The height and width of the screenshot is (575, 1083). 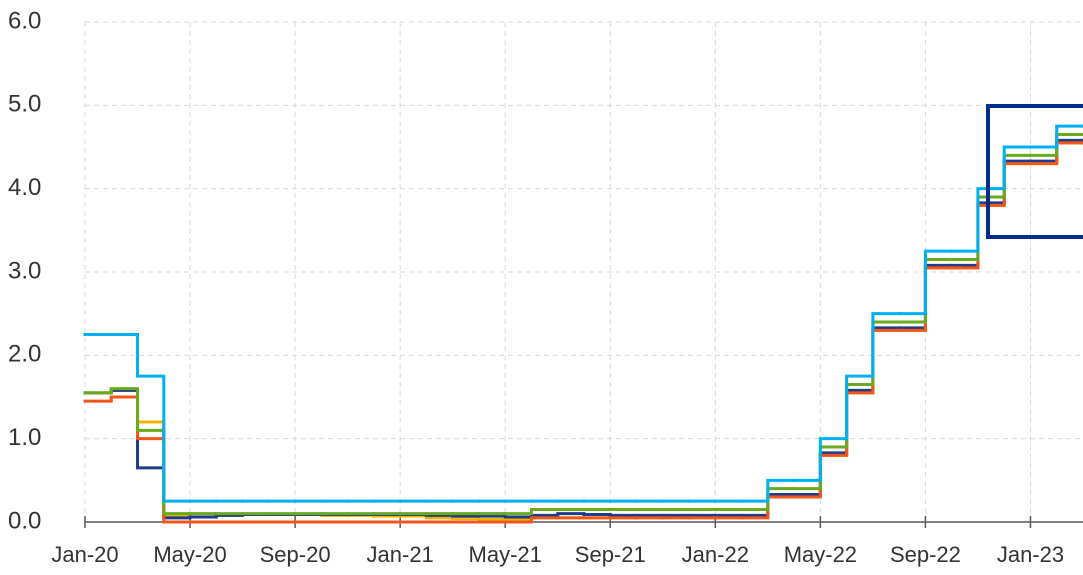 What do you see at coordinates (820, 554) in the screenshot?
I see `x-tick-label: May-22` at bounding box center [820, 554].